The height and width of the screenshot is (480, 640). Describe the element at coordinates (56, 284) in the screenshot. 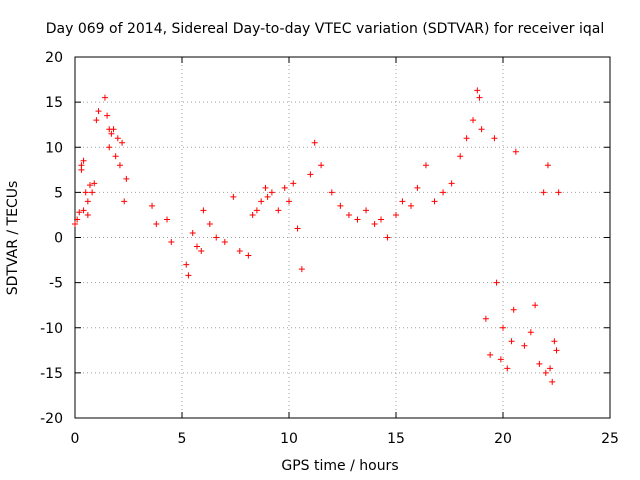

I see `y-tick-label: -5` at that location.